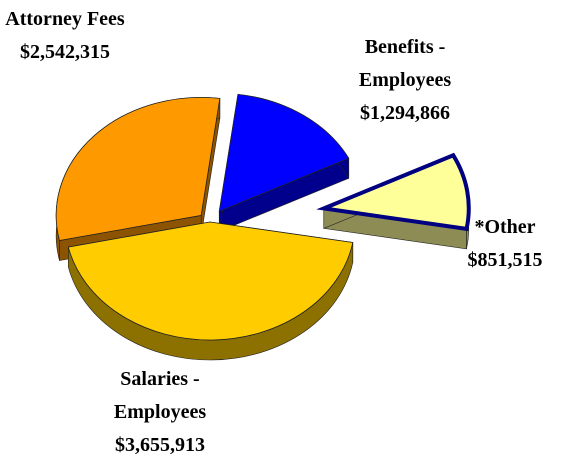 Image resolution: width=562 pixels, height=462 pixels. What do you see at coordinates (65, 19) in the screenshot?
I see `category-label: Attorney Fees` at bounding box center [65, 19].